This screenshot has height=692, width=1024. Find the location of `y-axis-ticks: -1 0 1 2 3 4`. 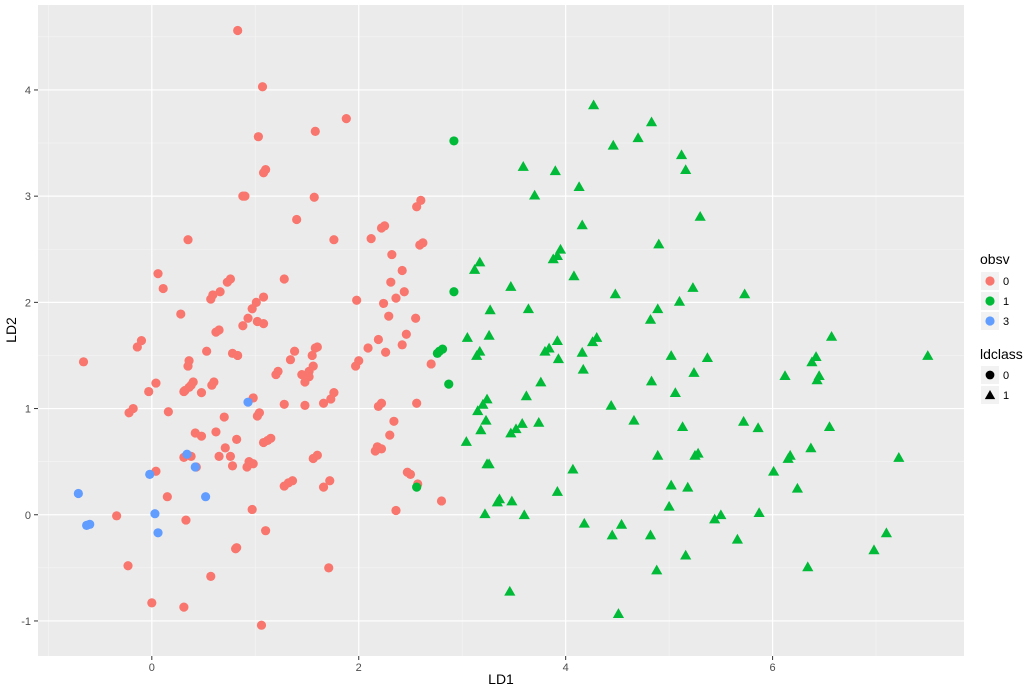

y-axis-ticks: -1 0 1 2 3 4 is located at coordinates (29, 356).